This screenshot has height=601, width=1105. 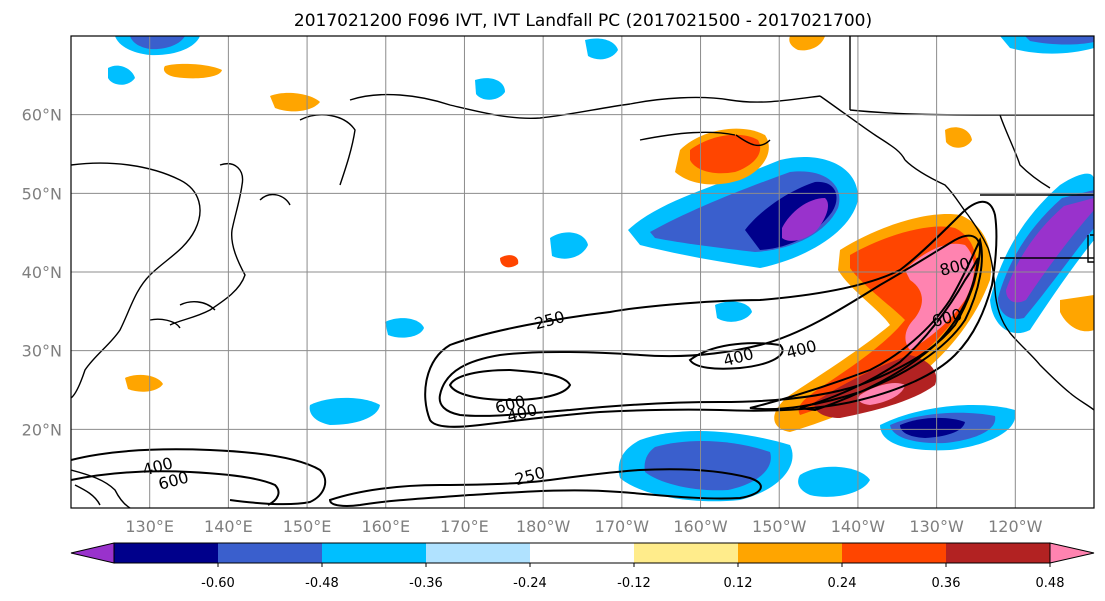 What do you see at coordinates (842, 583) in the screenshot?
I see `colorbar-tick-label: 0.24` at bounding box center [842, 583].